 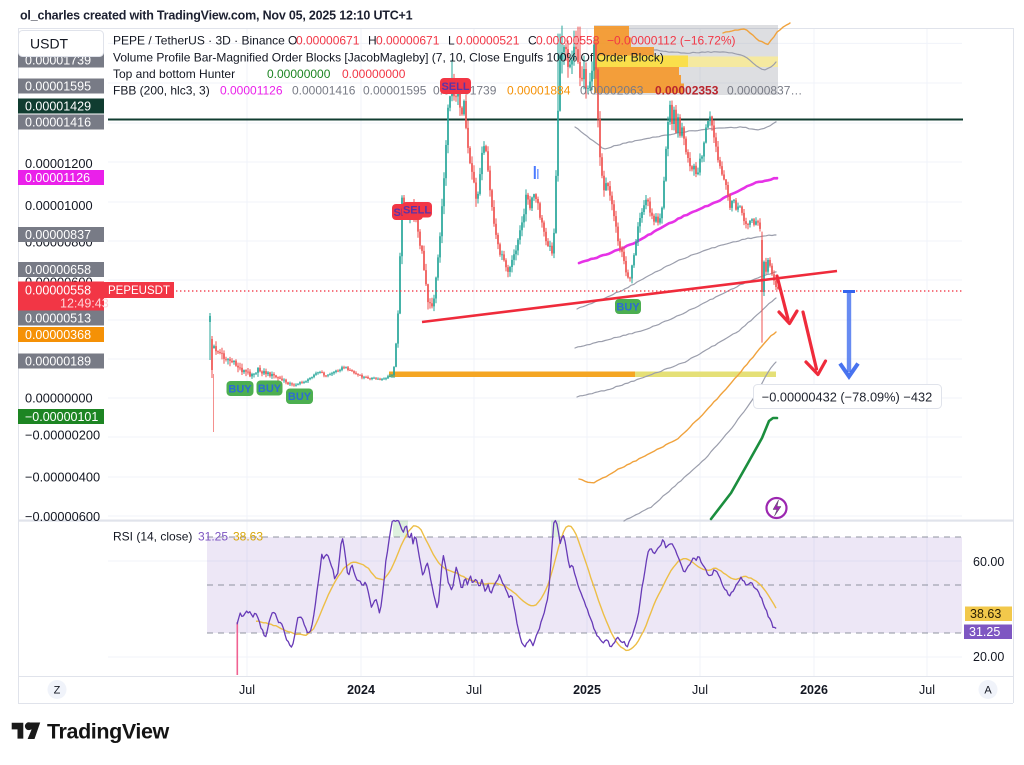 I want to click on svg-text: 0.00001200, so click(x=59, y=163).